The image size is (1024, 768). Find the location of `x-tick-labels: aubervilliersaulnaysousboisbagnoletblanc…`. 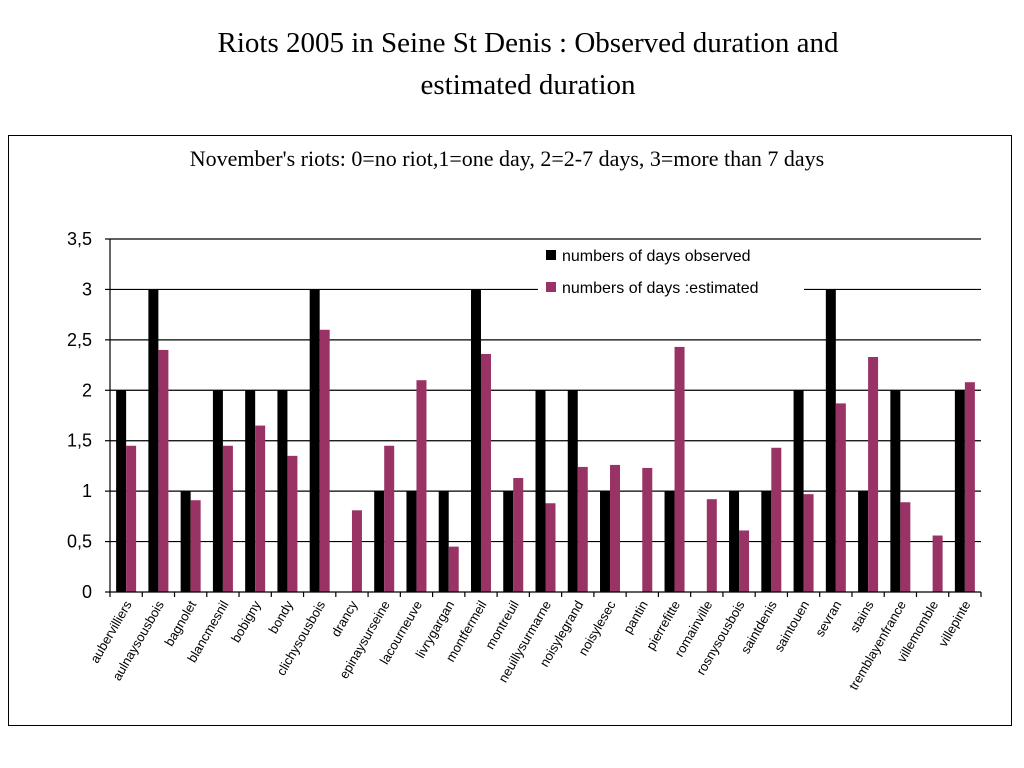

x-tick-labels: aubervilliersaulnaysousboisbagnoletblanc… is located at coordinates (530, 645).